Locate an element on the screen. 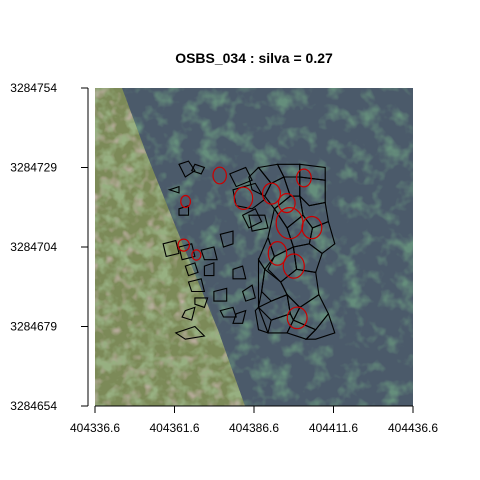 The height and width of the screenshot is (480, 480). x-tick-label: 404336.6 is located at coordinates (95, 428).